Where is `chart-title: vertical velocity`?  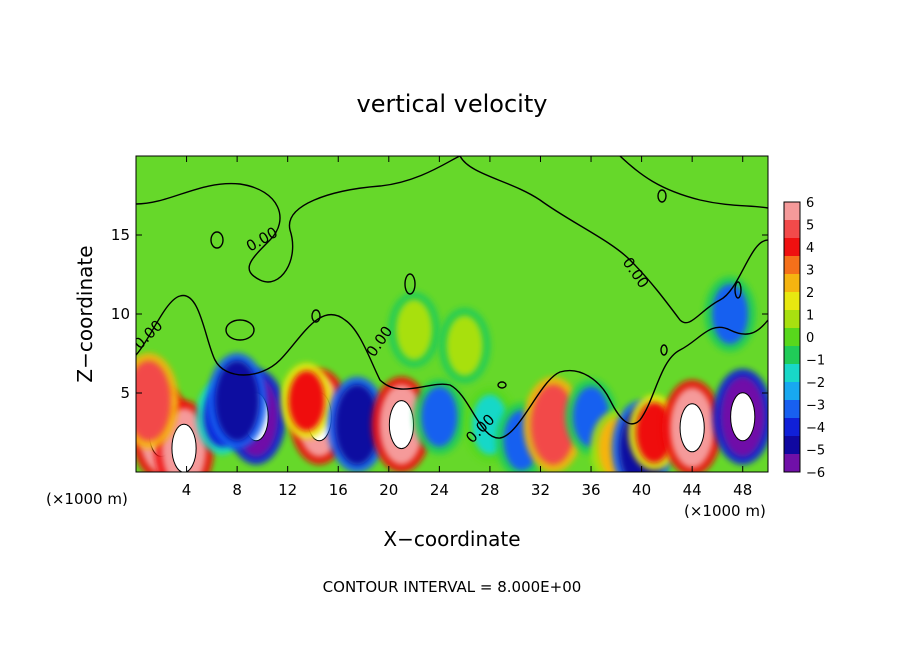 chart-title: vertical velocity is located at coordinates (452, 104).